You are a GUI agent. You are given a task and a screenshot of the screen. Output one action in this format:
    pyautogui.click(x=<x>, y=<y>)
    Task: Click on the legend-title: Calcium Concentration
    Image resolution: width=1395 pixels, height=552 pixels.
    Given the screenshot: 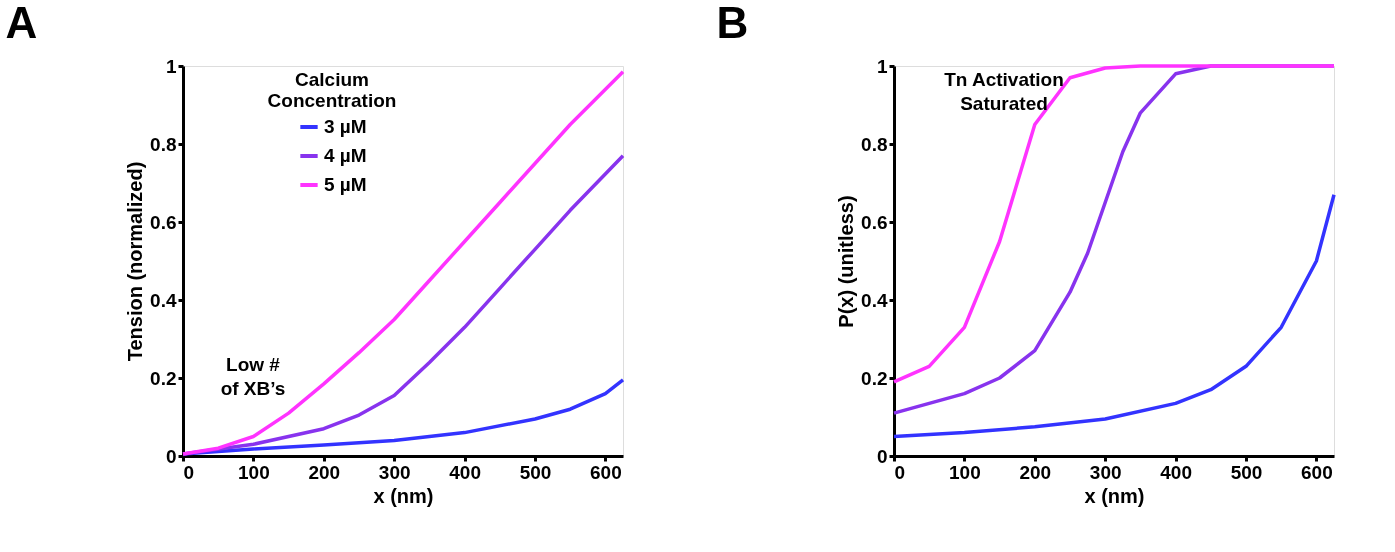 What is the action you would take?
    pyautogui.click(x=332, y=90)
    